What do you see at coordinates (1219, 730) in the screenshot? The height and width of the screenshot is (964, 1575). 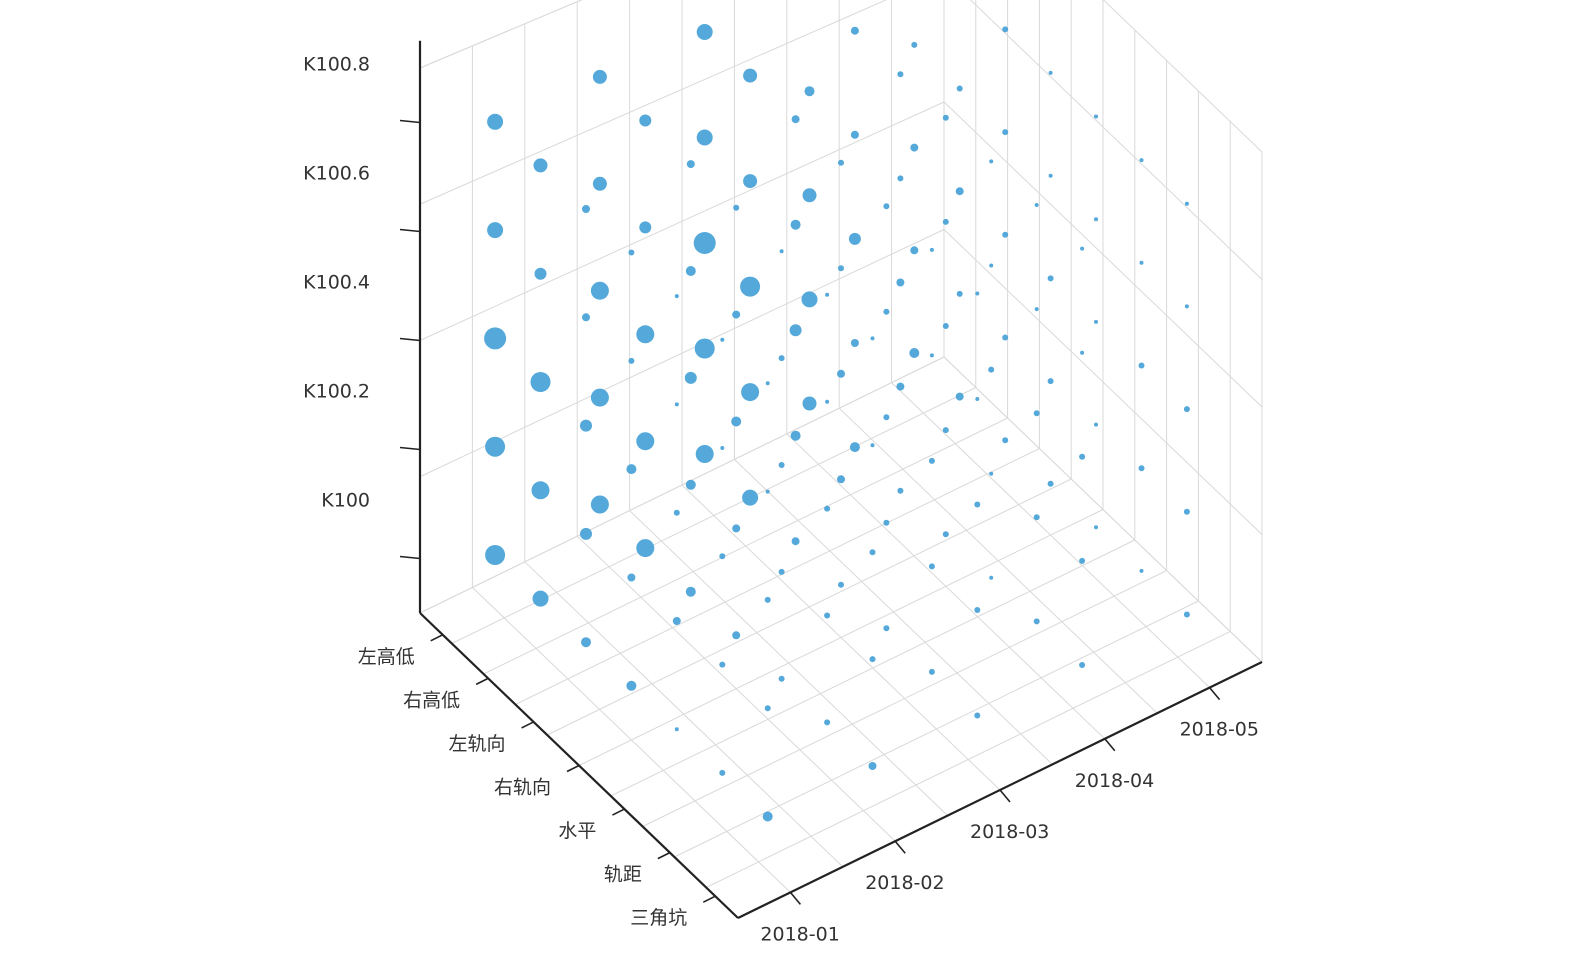 I see `x-tick-label: 2018-05` at bounding box center [1219, 730].